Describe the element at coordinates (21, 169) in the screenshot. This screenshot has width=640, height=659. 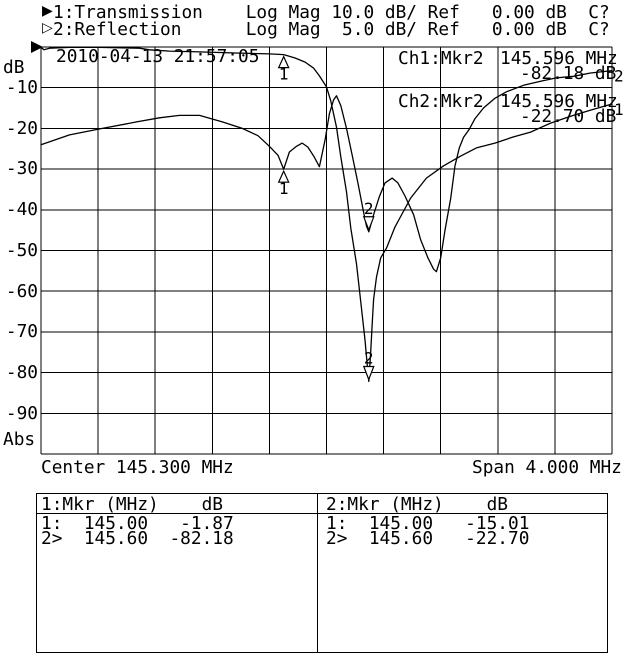
I see `y-axis-tick-label: -30` at that location.